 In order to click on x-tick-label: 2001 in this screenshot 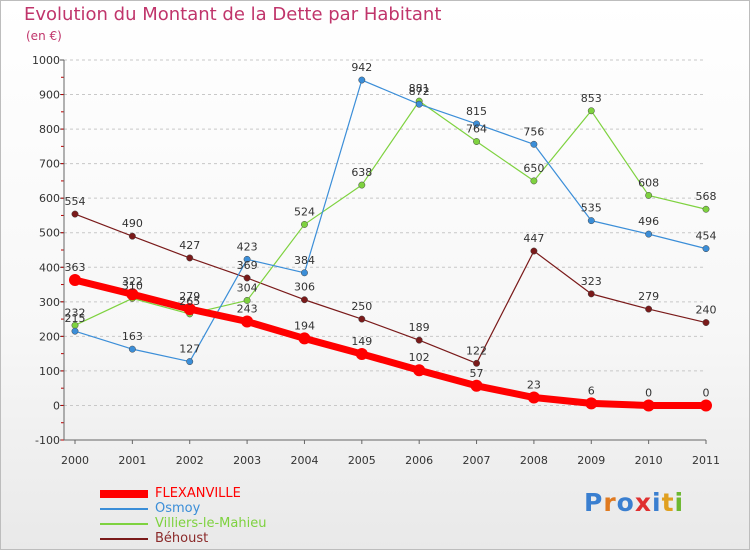, I will do `click(132, 460)`.